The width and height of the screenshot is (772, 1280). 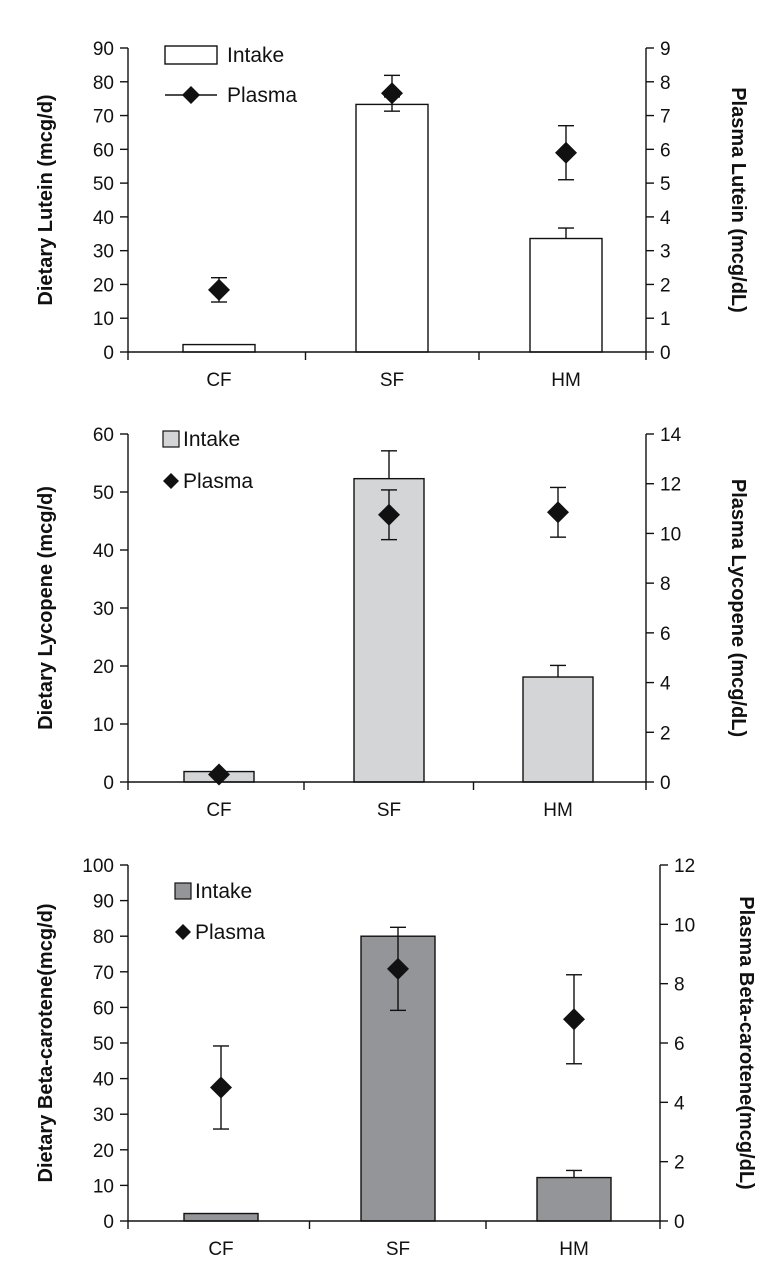 What do you see at coordinates (665, 117) in the screenshot?
I see `right-tick-label: 7` at bounding box center [665, 117].